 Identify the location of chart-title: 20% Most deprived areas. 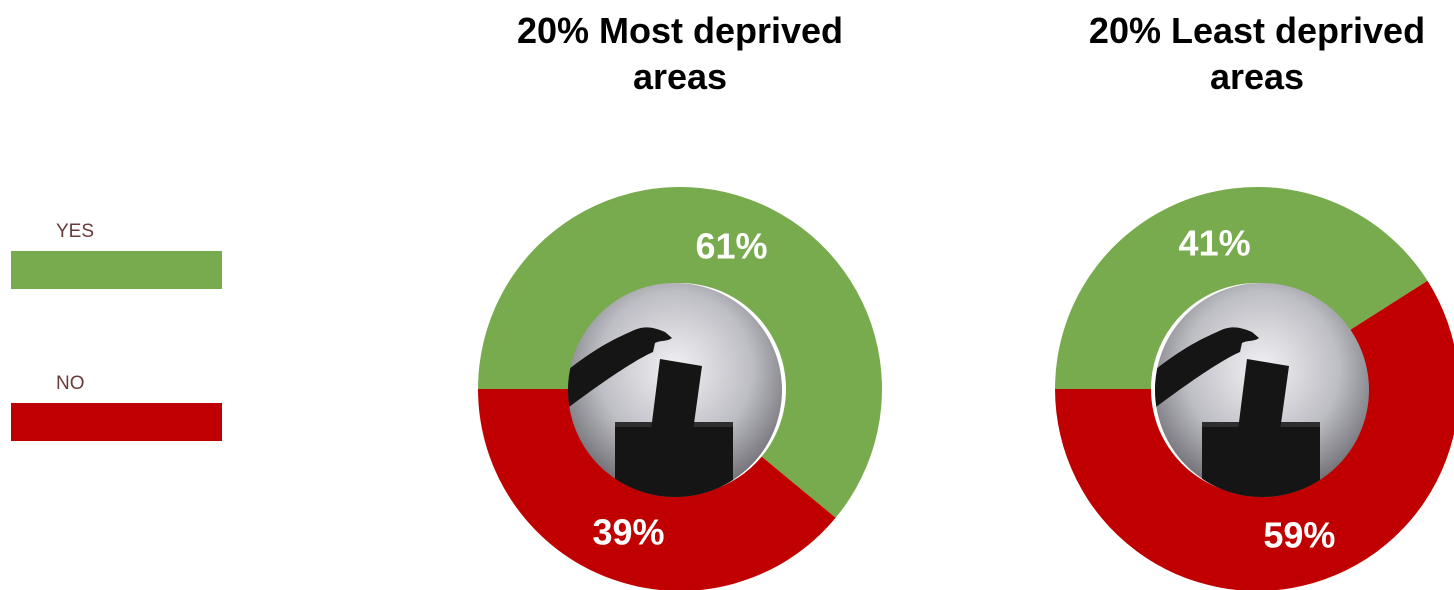
(680, 53).